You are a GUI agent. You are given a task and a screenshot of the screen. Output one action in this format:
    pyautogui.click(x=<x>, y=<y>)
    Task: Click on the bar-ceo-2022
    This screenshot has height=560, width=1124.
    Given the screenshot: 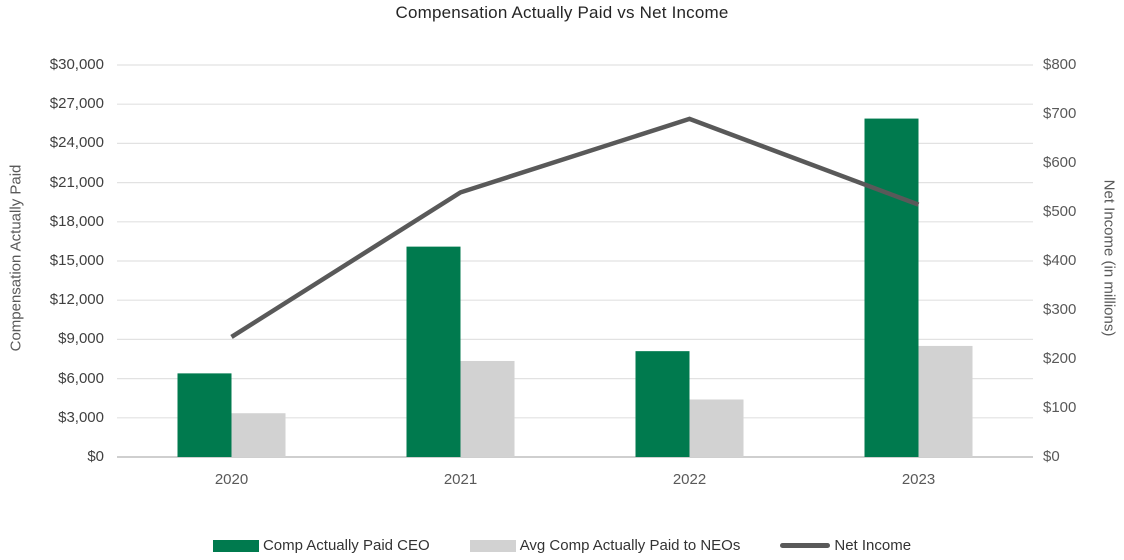 What is the action you would take?
    pyautogui.click(x=662, y=404)
    